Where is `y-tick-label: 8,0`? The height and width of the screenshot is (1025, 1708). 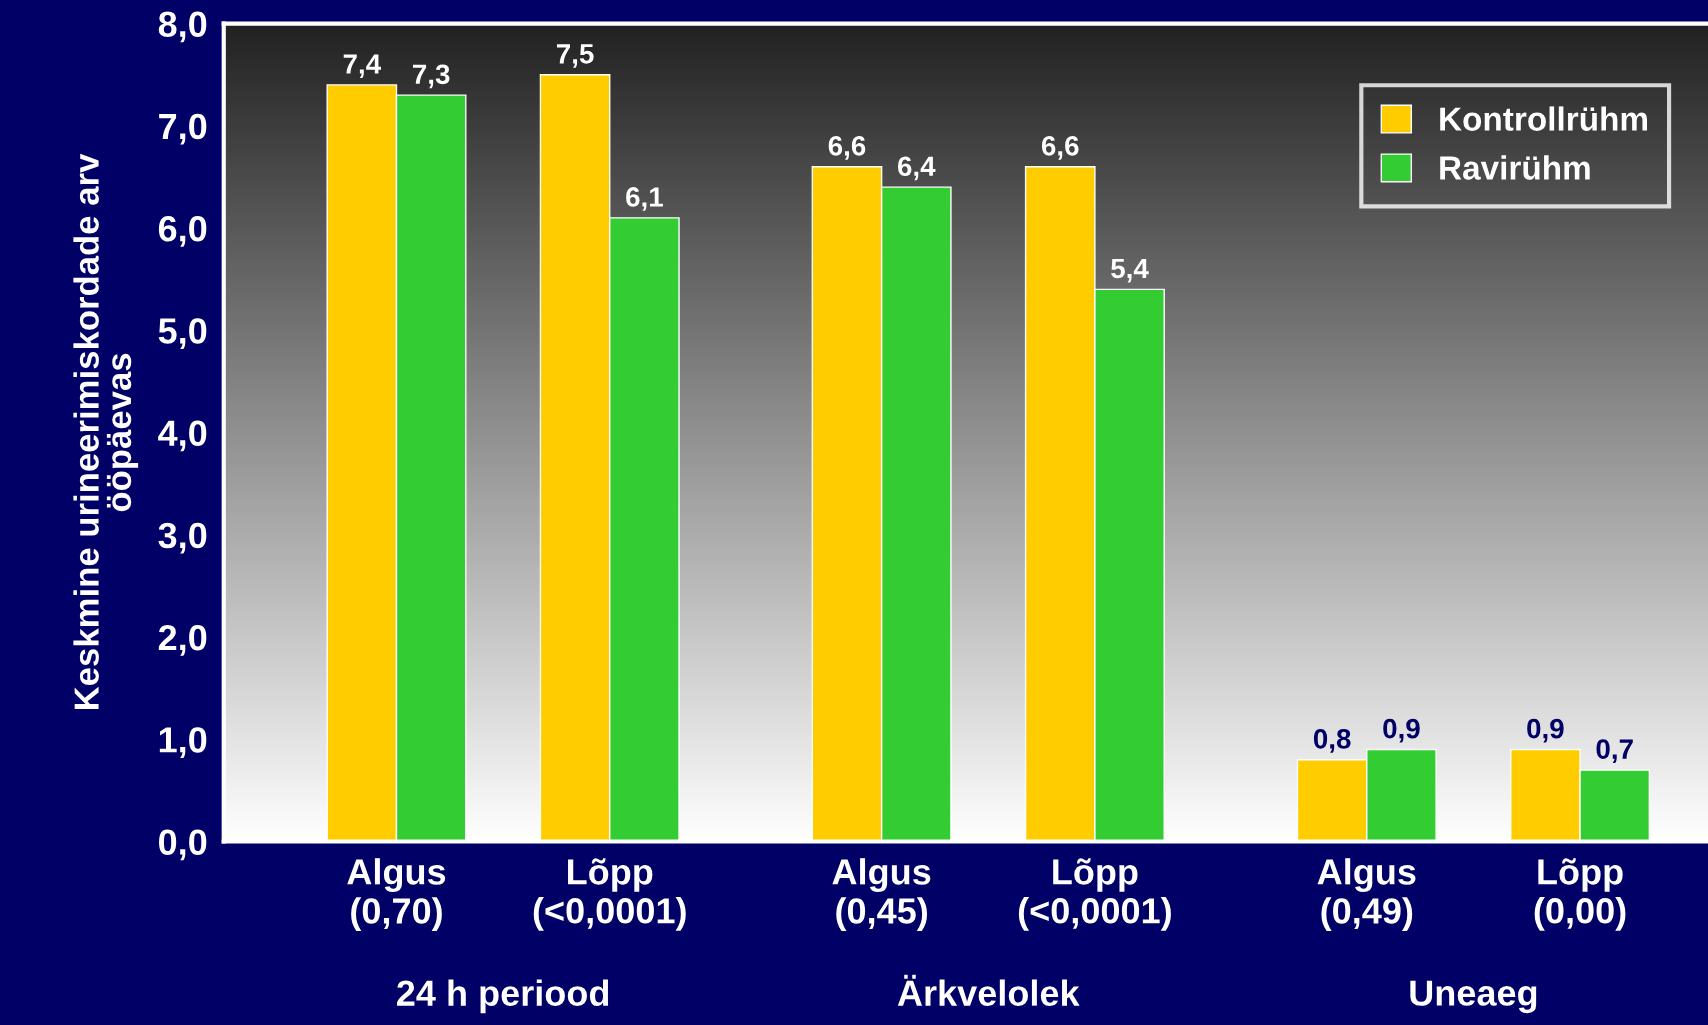 y-tick-label: 8,0 is located at coordinates (182, 27).